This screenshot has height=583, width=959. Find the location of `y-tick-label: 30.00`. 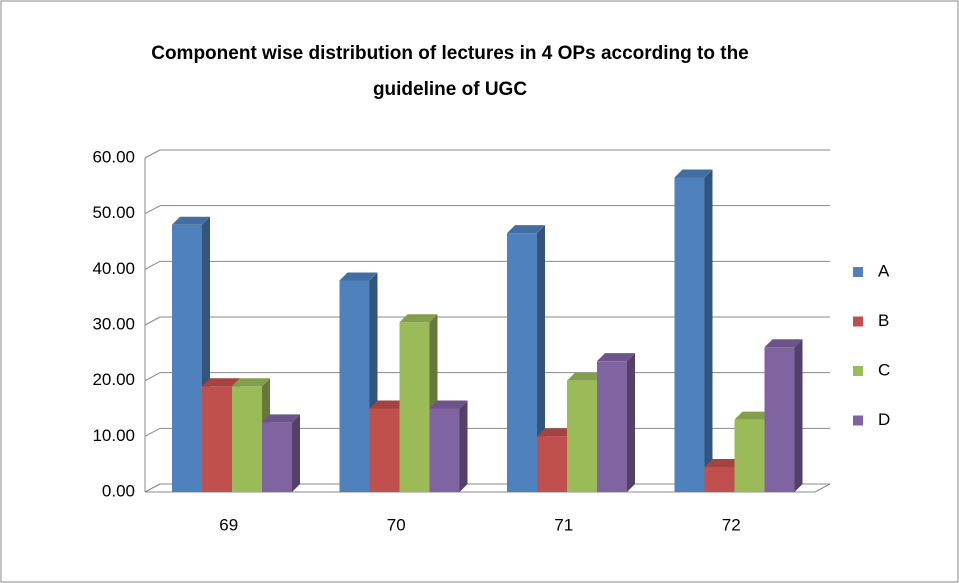

y-tick-label: 30.00 is located at coordinates (113, 323).